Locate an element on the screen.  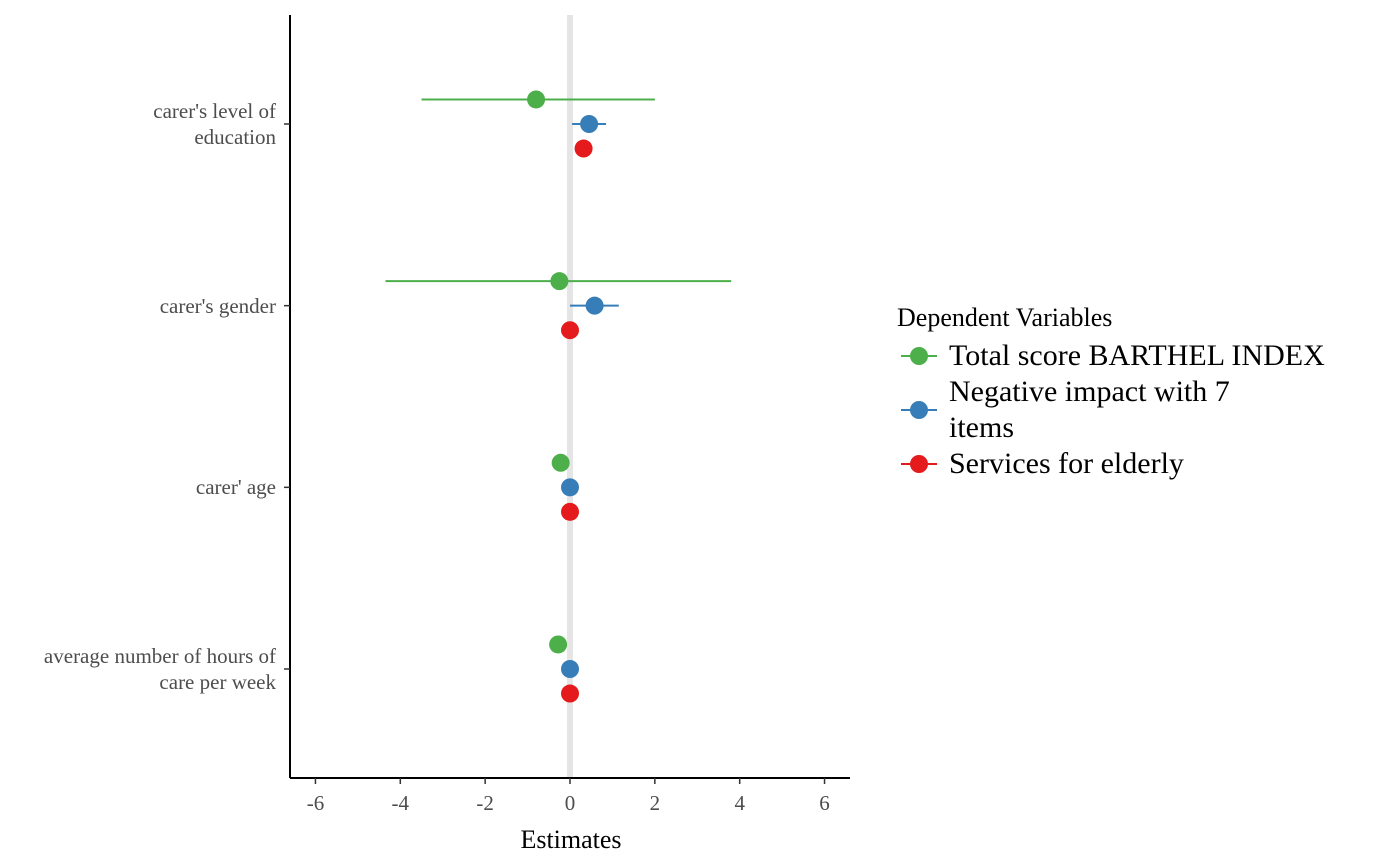
x-tick-label: 2 is located at coordinates (655, 803).